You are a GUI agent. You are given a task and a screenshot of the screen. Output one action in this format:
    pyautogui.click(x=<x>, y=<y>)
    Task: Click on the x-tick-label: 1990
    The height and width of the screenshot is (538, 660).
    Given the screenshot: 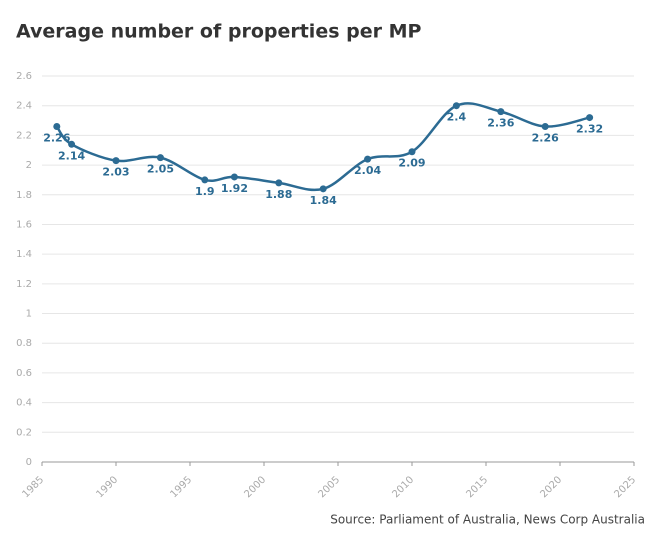 What is the action you would take?
    pyautogui.click(x=107, y=487)
    